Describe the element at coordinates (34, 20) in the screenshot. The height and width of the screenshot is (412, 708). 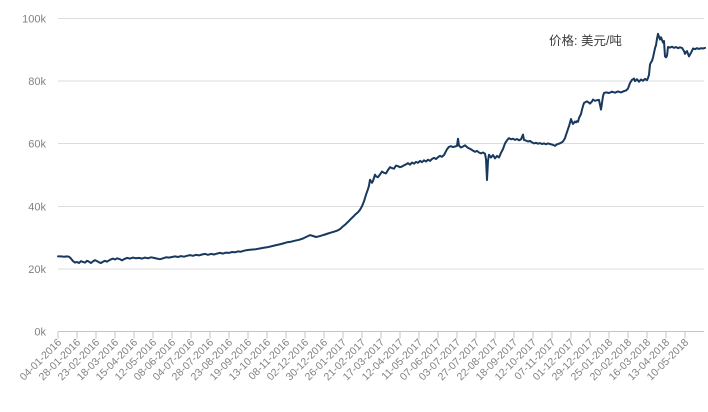
I see `y-axis-tick-label: 100k` at that location.